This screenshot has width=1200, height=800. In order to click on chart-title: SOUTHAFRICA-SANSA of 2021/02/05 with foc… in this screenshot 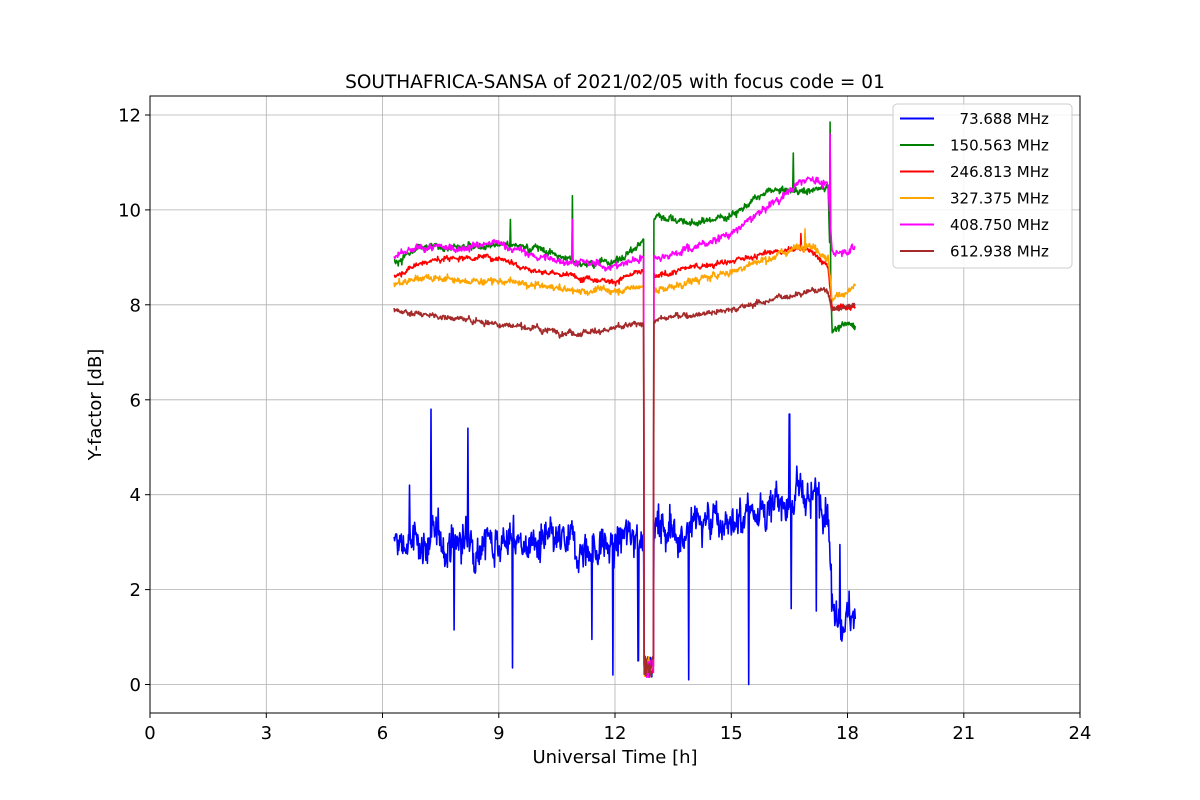, I will do `click(615, 82)`.